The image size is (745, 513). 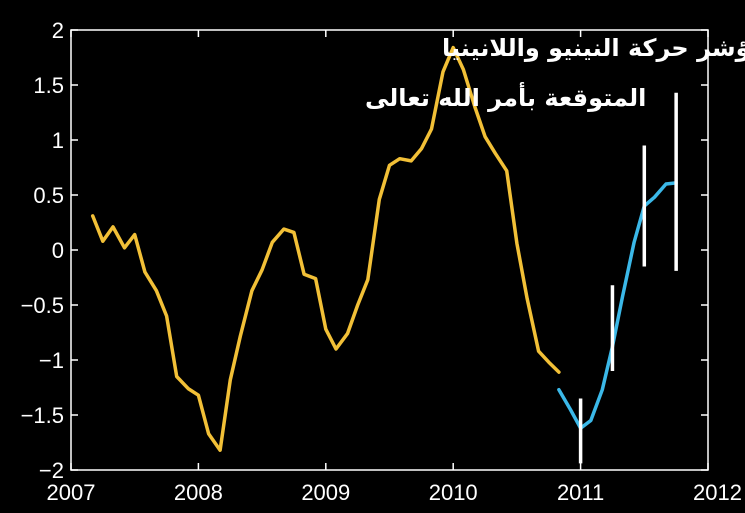 What do you see at coordinates (48, 195) in the screenshot?
I see `y-tick-label: 0.5` at bounding box center [48, 195].